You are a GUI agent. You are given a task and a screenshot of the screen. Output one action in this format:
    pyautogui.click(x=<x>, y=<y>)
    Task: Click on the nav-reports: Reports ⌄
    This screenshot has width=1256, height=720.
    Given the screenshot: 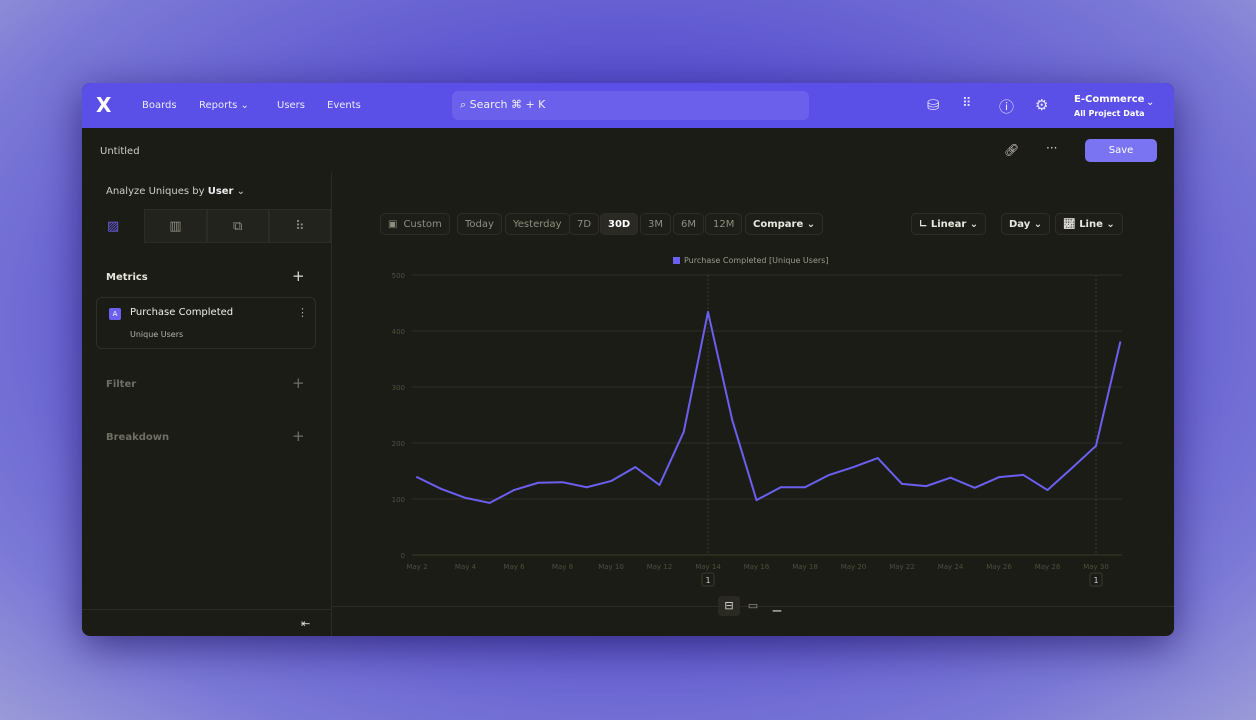 What is the action you would take?
    pyautogui.click(x=224, y=105)
    